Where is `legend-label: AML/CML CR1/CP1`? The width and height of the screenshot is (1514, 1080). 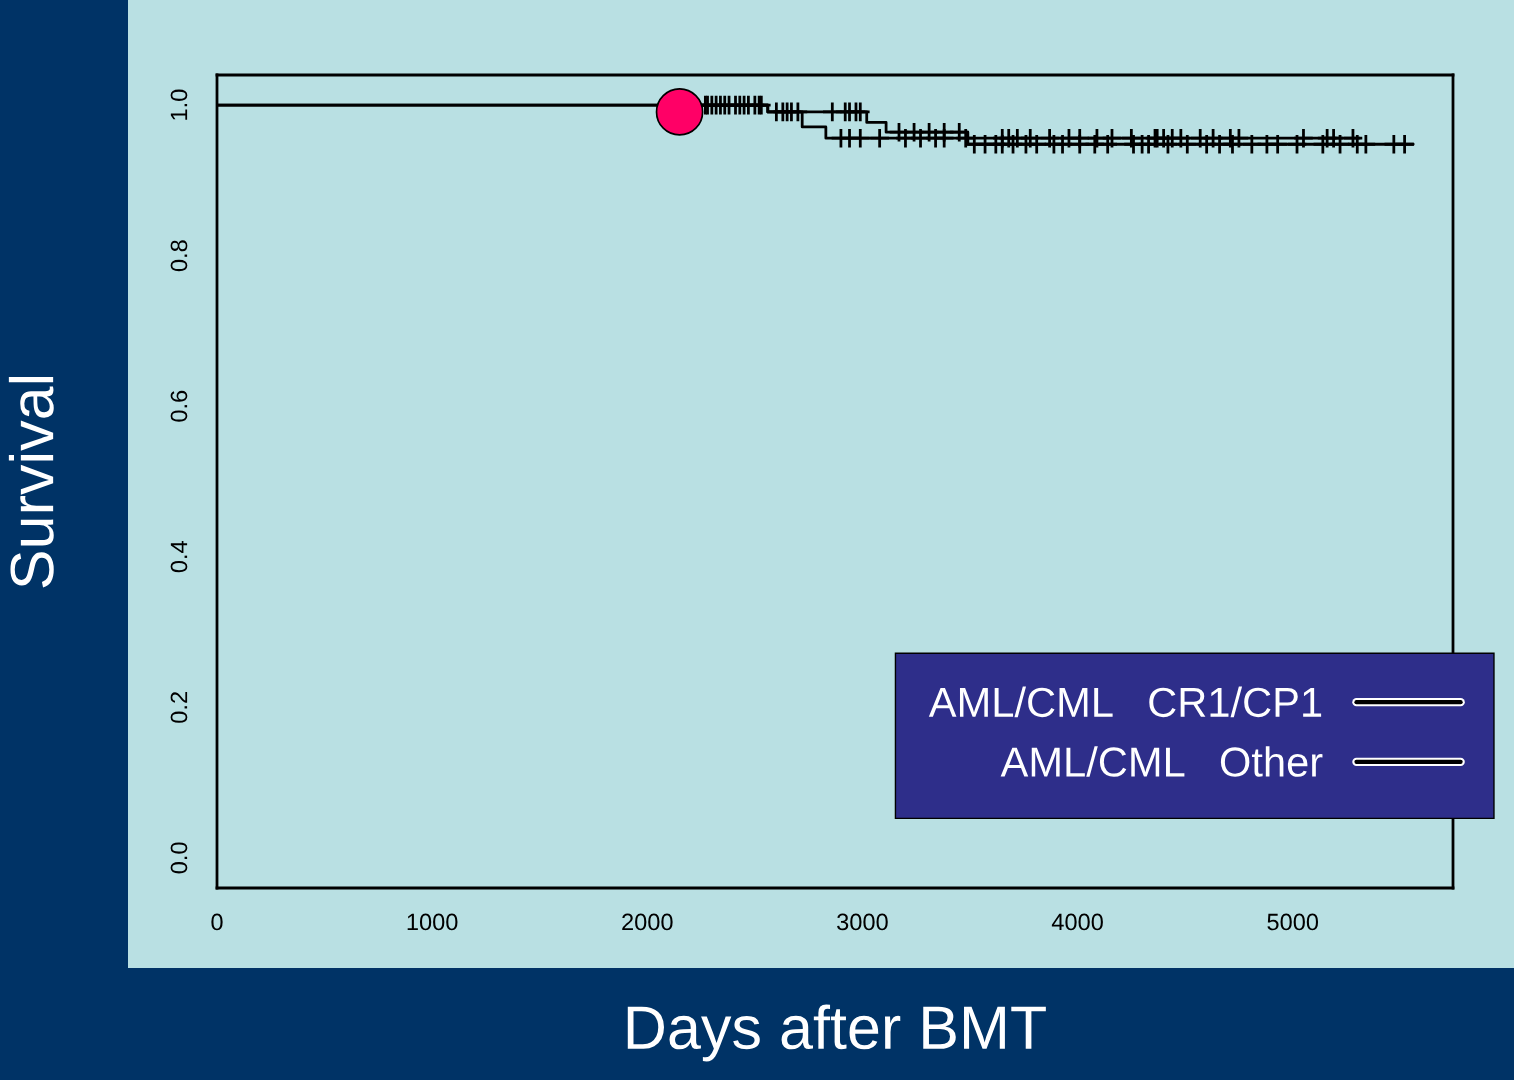
legend-label: AML/CML CR1/CP1 is located at coordinates (1125, 702).